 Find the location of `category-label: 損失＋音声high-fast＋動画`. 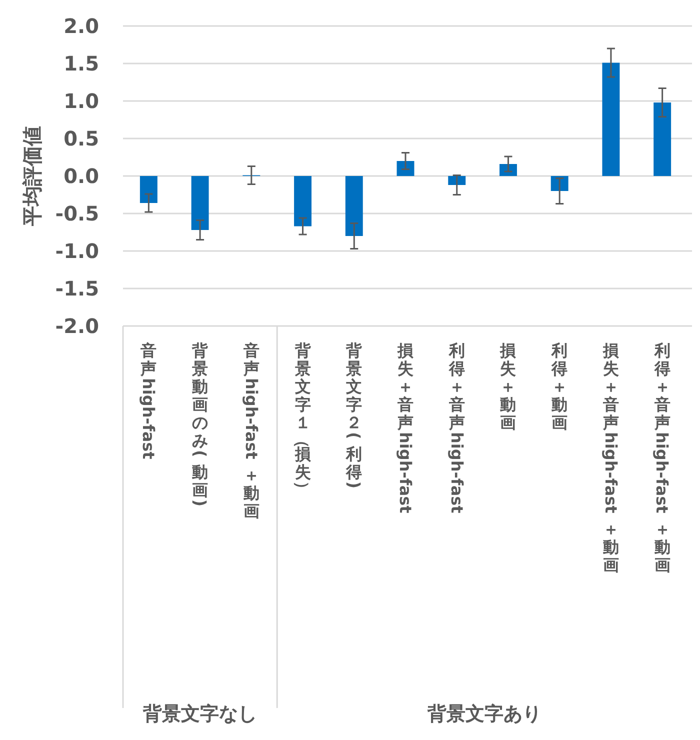

category-label: 損失＋音声high-fast＋動画 is located at coordinates (610, 457).